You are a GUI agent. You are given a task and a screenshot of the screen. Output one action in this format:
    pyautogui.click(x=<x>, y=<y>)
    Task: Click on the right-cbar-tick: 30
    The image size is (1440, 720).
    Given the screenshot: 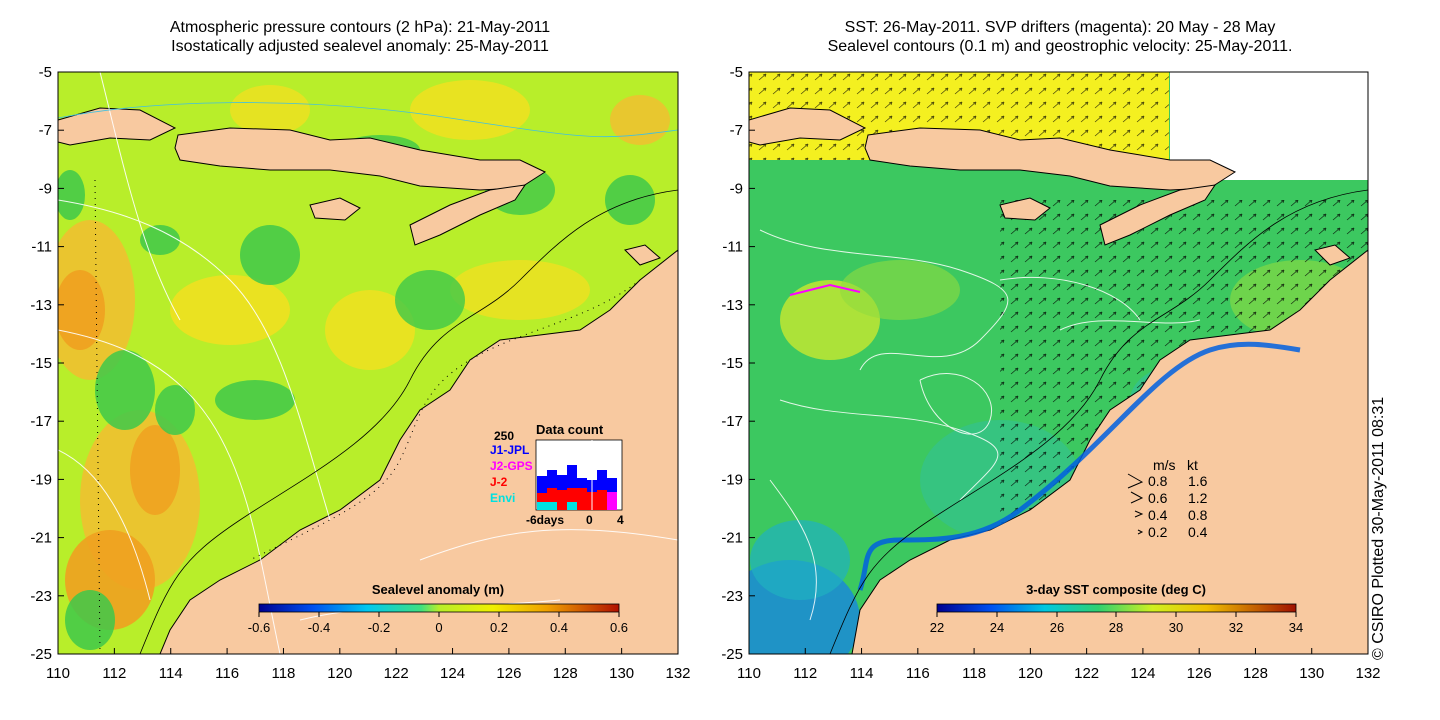 What is the action you would take?
    pyautogui.click(x=1176, y=627)
    